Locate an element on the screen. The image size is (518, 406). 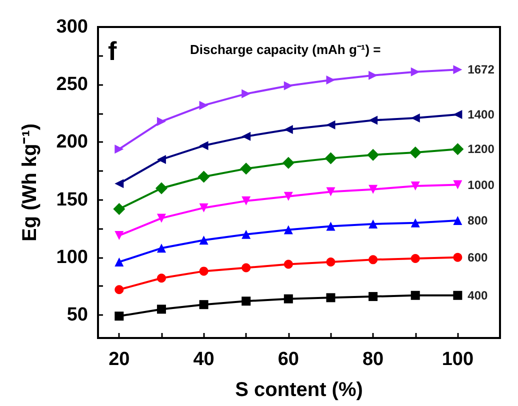
series-label: 600 is located at coordinates (478, 257).